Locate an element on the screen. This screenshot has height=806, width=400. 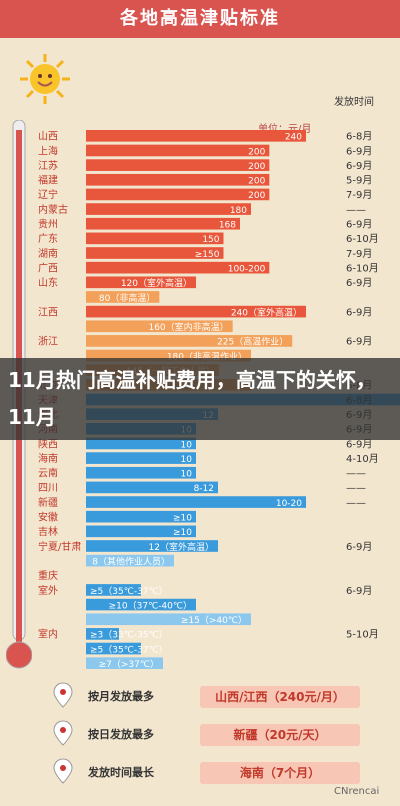
province-label: 广东 is located at coordinates (48, 238).